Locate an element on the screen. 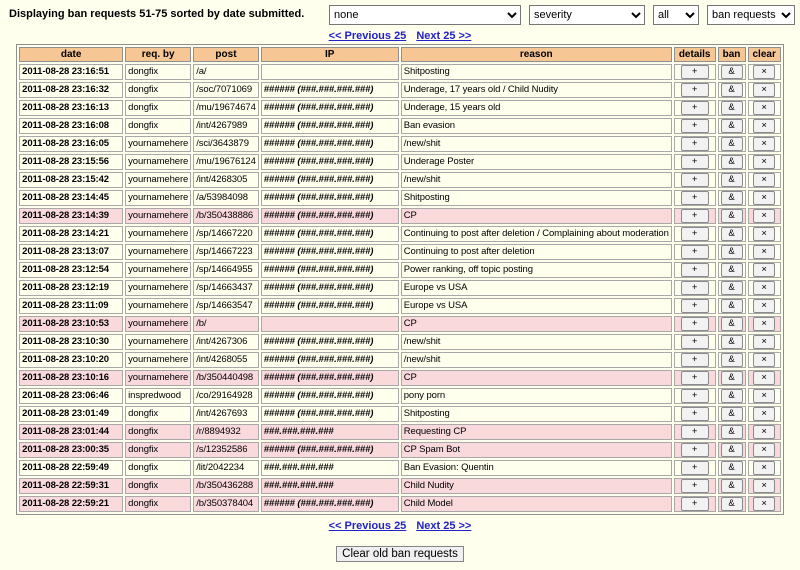 The height and width of the screenshot is (570, 800). reason-cell: Shitposting is located at coordinates (536, 198).